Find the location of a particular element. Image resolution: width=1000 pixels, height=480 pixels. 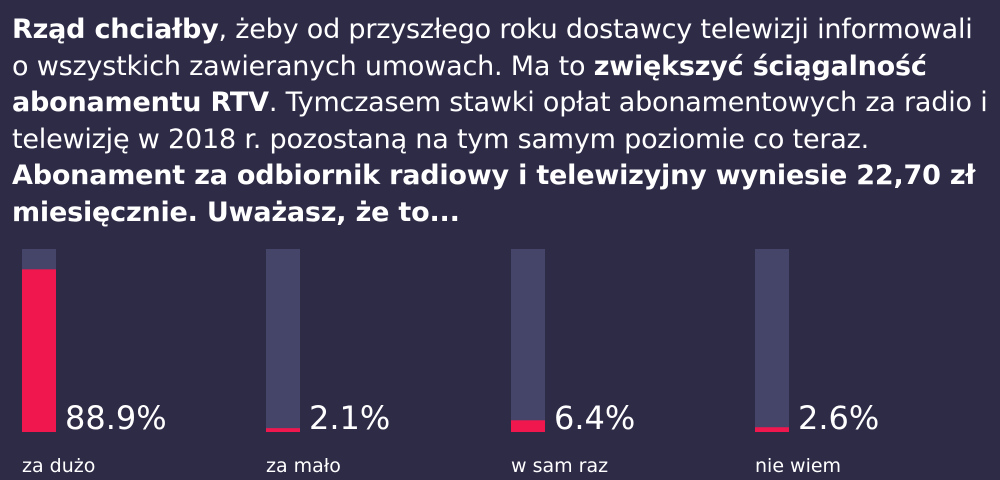

bar-value-label: 6.4% is located at coordinates (594, 418).